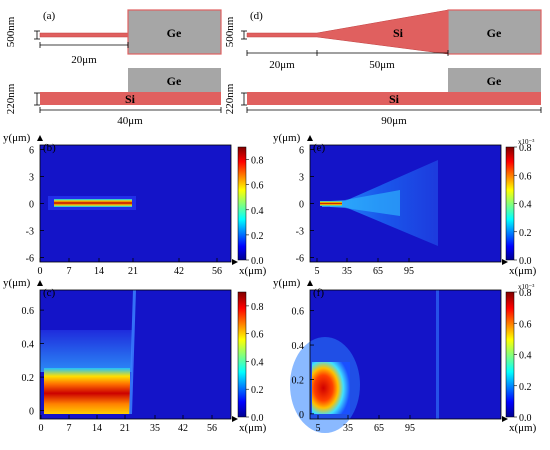  Describe the element at coordinates (347, 271) in the screenshot. I see `x-tick-label-e: 35` at that location.